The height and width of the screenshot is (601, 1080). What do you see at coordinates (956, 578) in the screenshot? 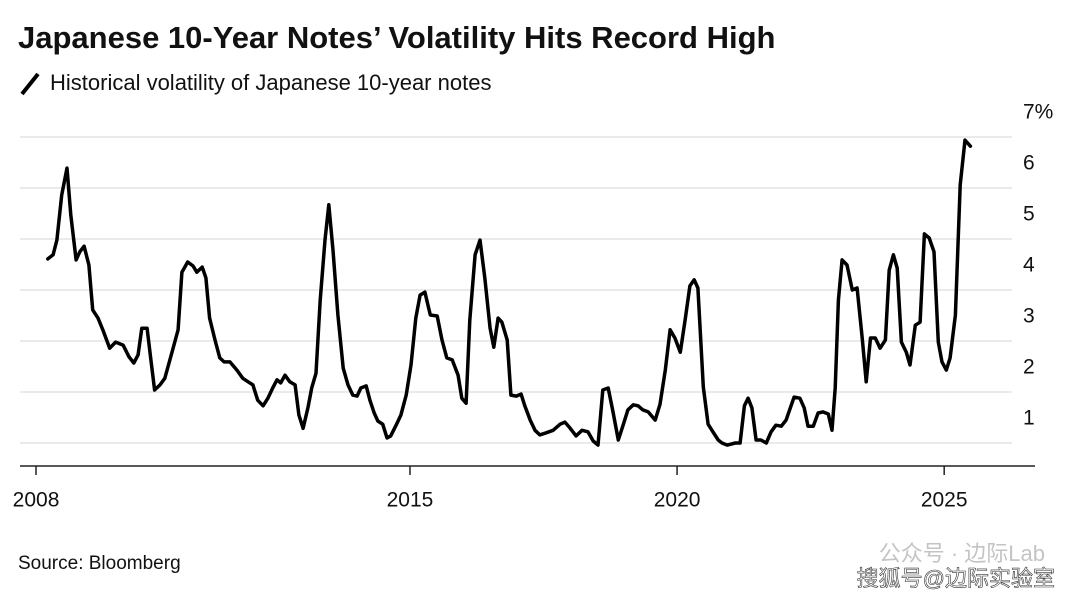
I see `watermark: 搜狐号@边际实验室` at bounding box center [956, 578].